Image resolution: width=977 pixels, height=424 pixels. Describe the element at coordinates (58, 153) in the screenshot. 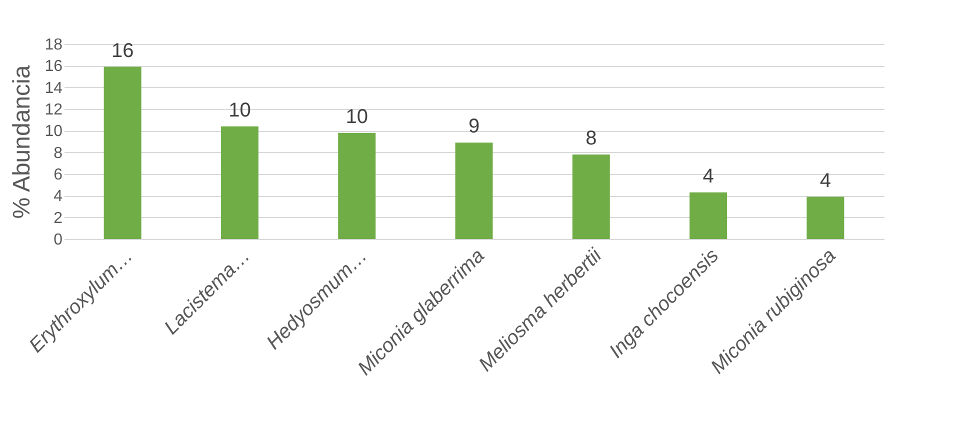

I see `y-tick-label: 8` at that location.